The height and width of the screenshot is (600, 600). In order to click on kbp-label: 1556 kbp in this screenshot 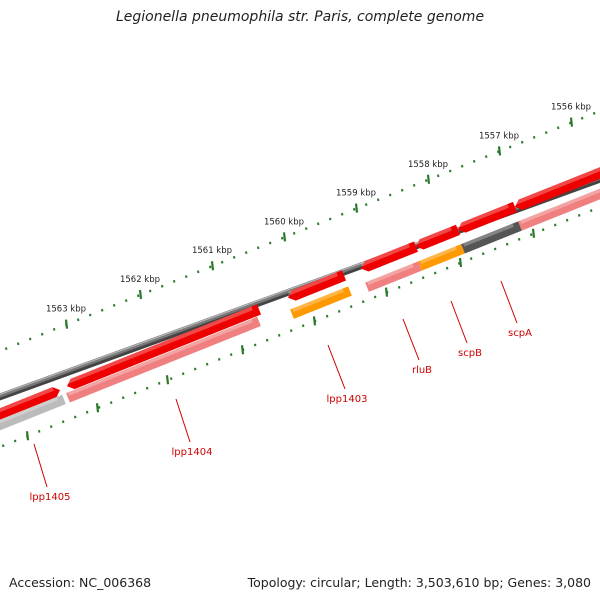, I will do `click(571, 108)`.